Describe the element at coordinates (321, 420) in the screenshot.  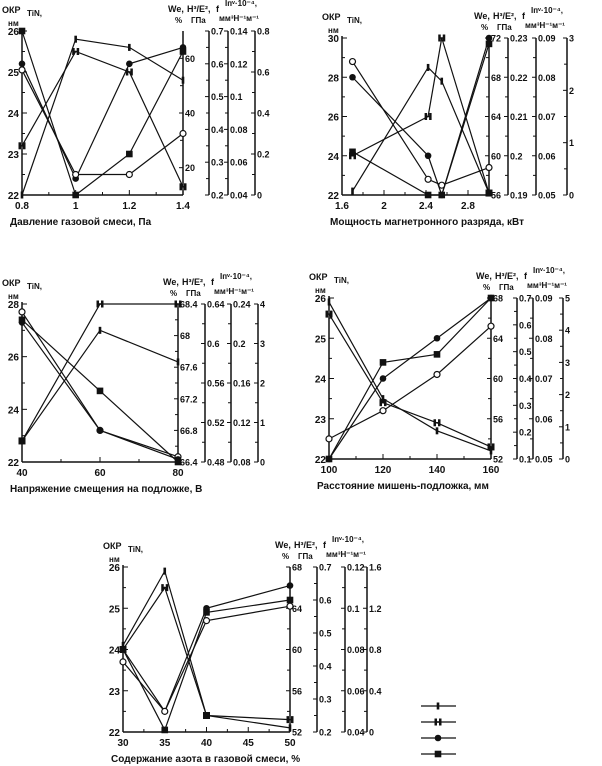
I see `y-tick-label: 23` at that location.